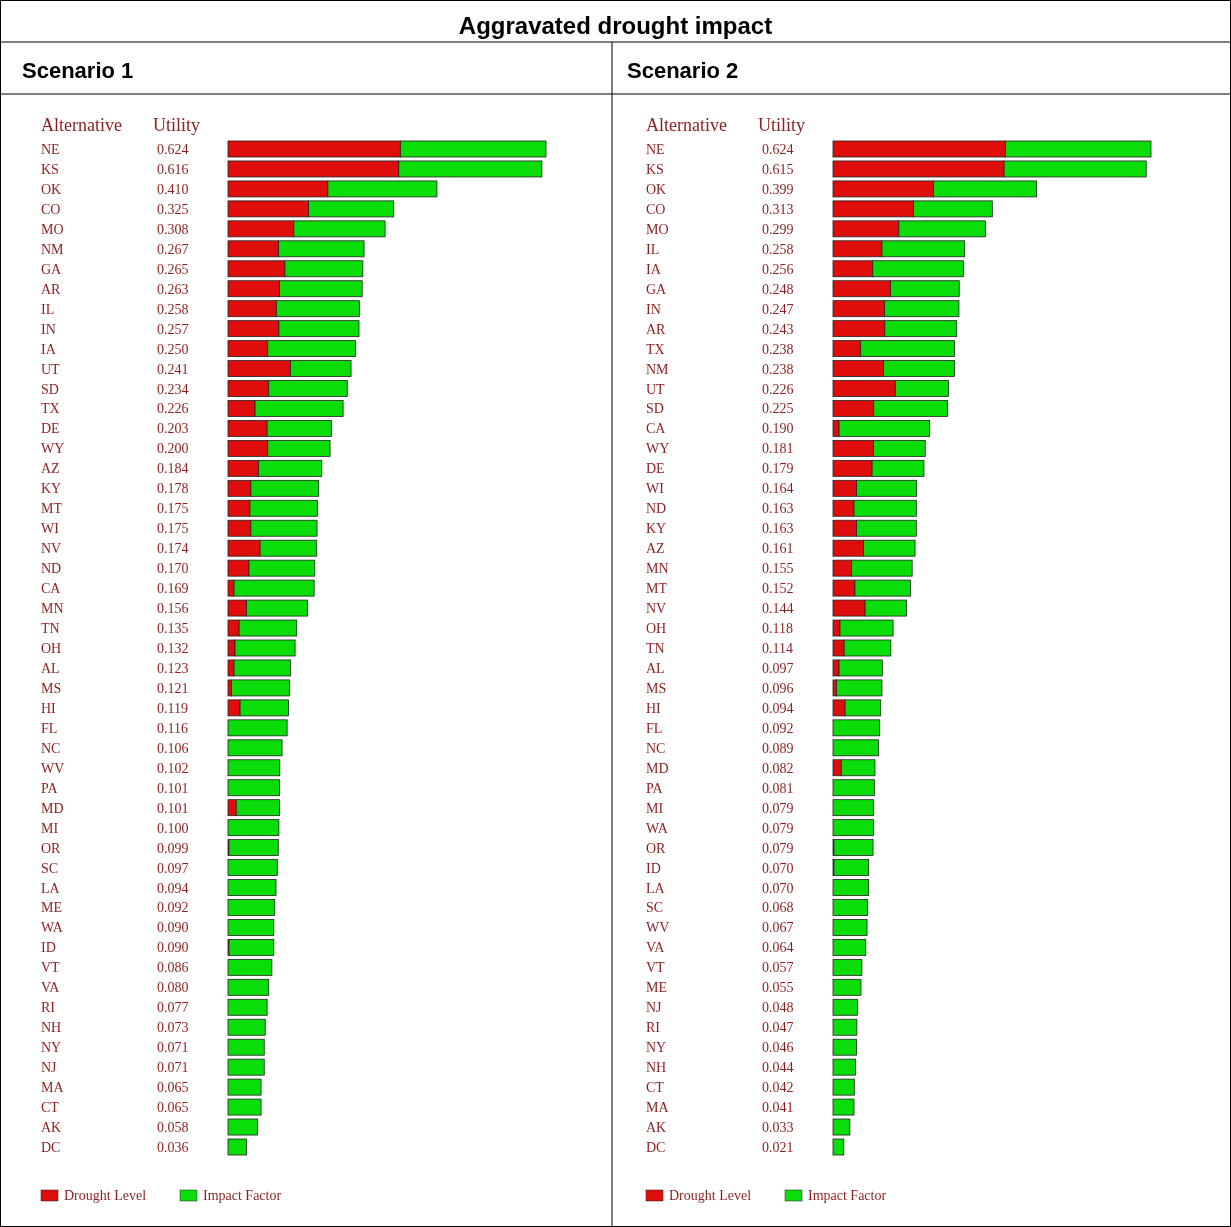 The image size is (1231, 1227). What do you see at coordinates (173, 668) in the screenshot?
I see `text: 0.123` at bounding box center [173, 668].